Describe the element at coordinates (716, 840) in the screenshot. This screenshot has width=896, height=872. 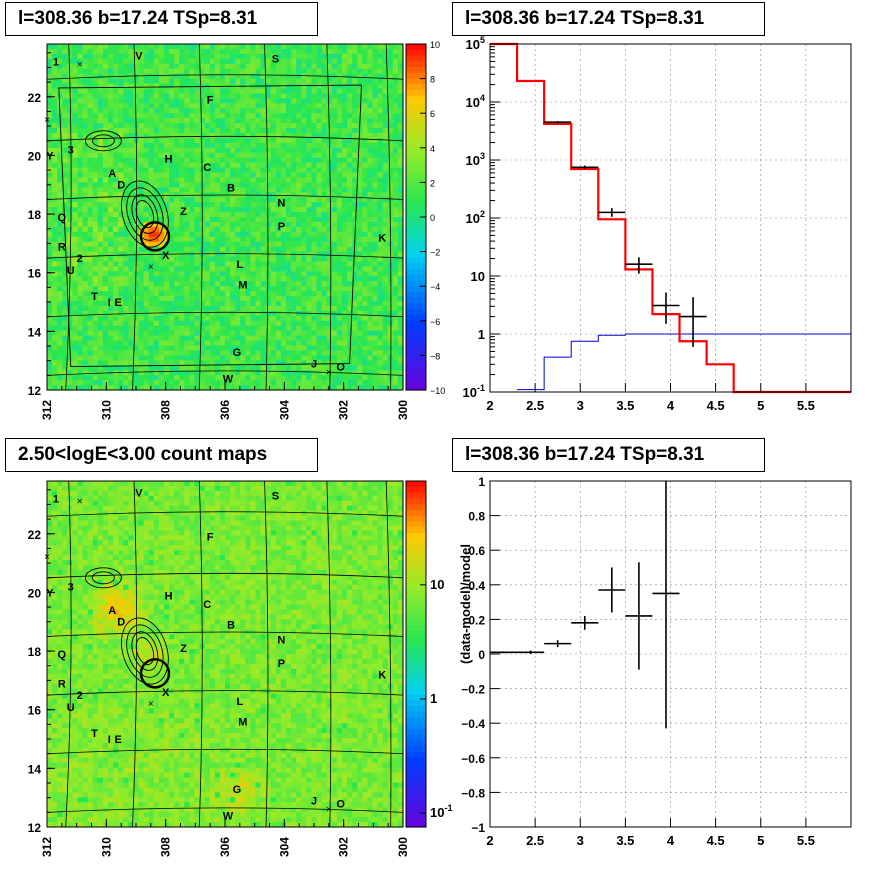
I see `x-tick-label: 4.5` at that location.